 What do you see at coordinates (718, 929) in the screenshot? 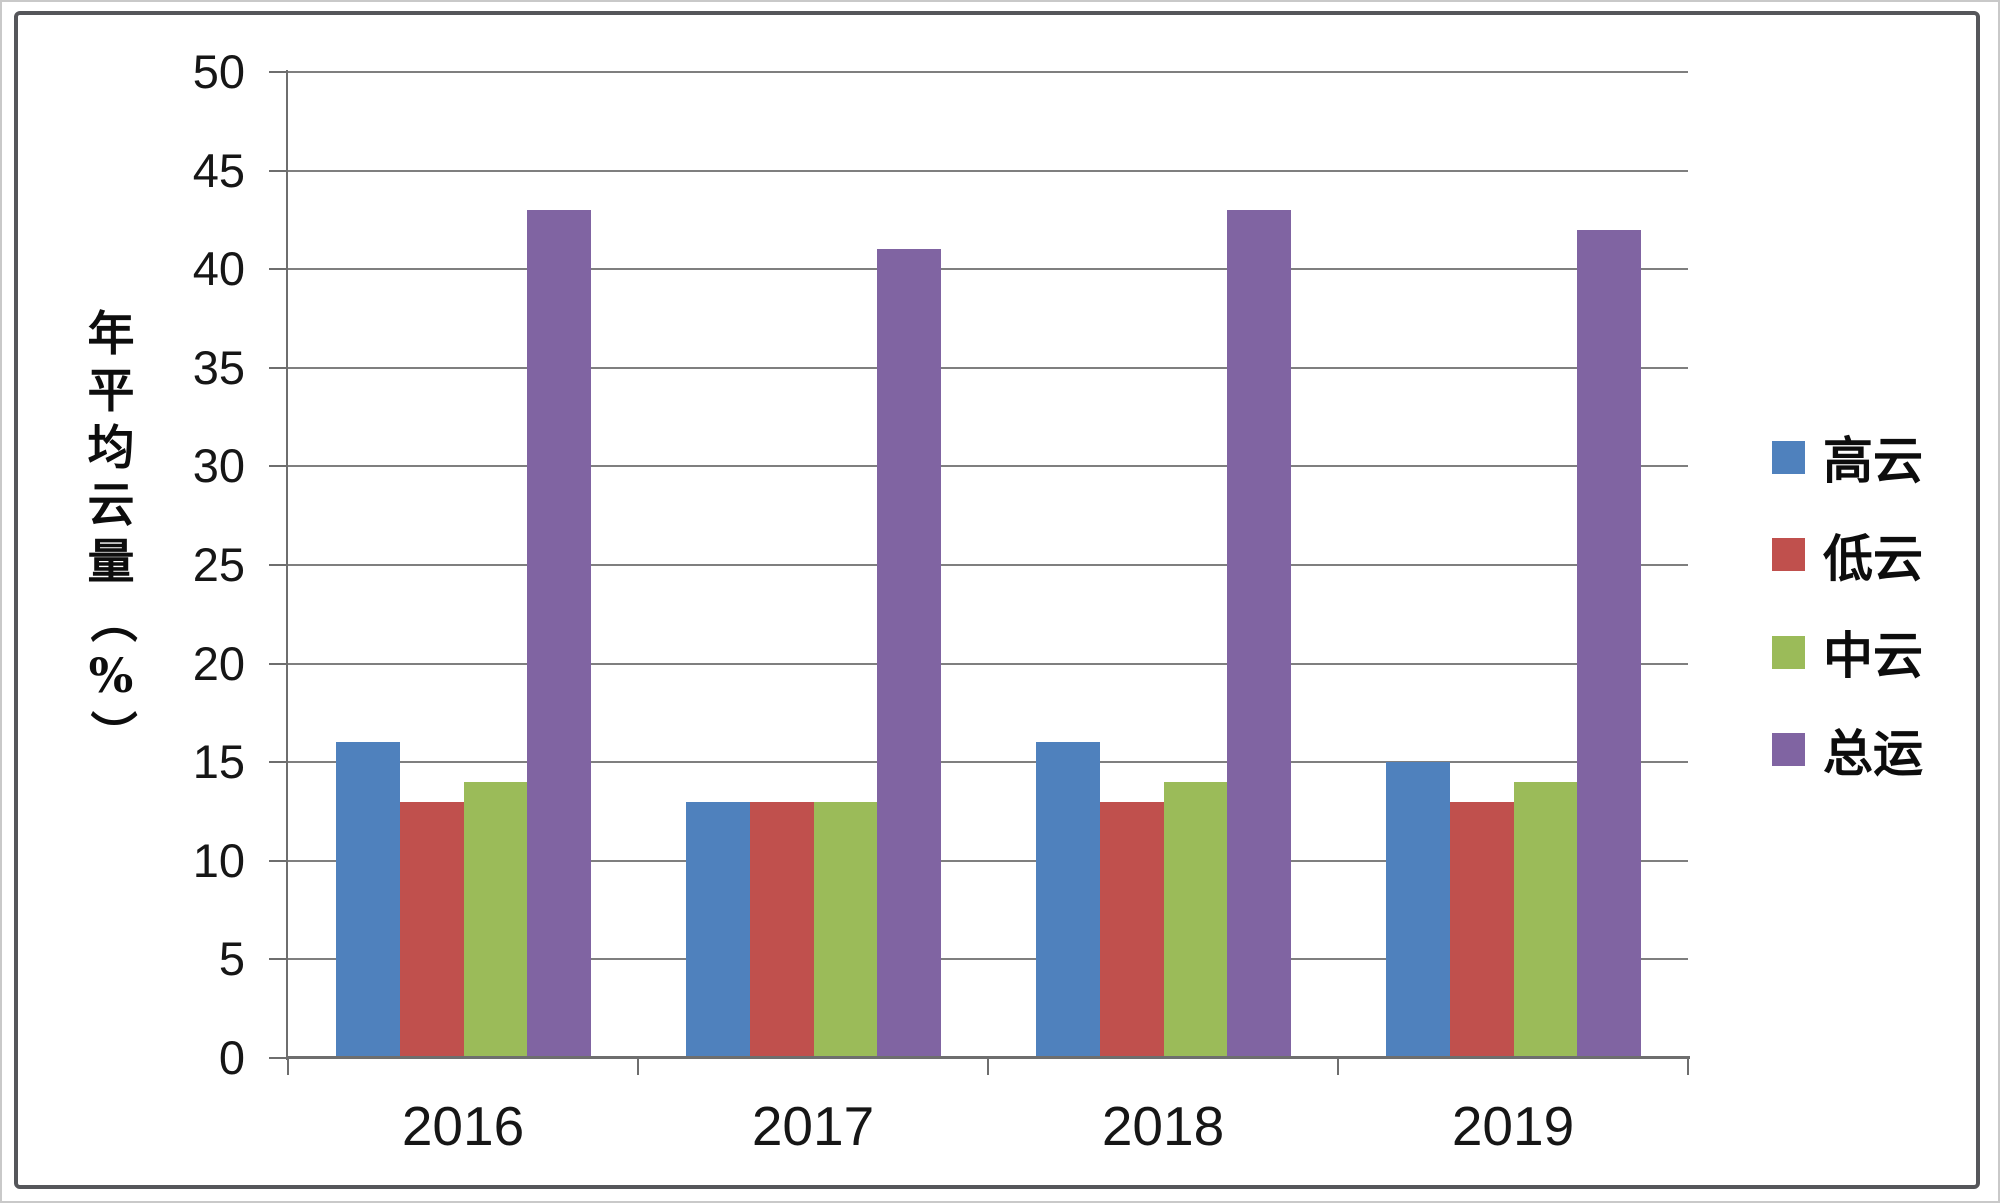
I see `bar-high-cloud-2017` at bounding box center [718, 929].